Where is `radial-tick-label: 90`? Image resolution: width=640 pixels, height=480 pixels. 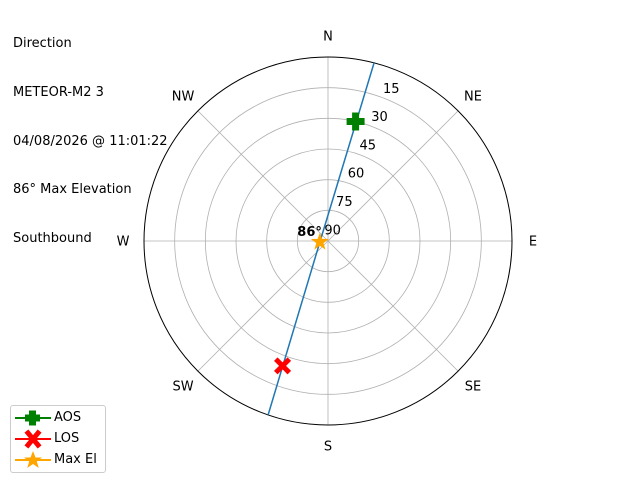
radial-tick-label: 90 is located at coordinates (332, 230).